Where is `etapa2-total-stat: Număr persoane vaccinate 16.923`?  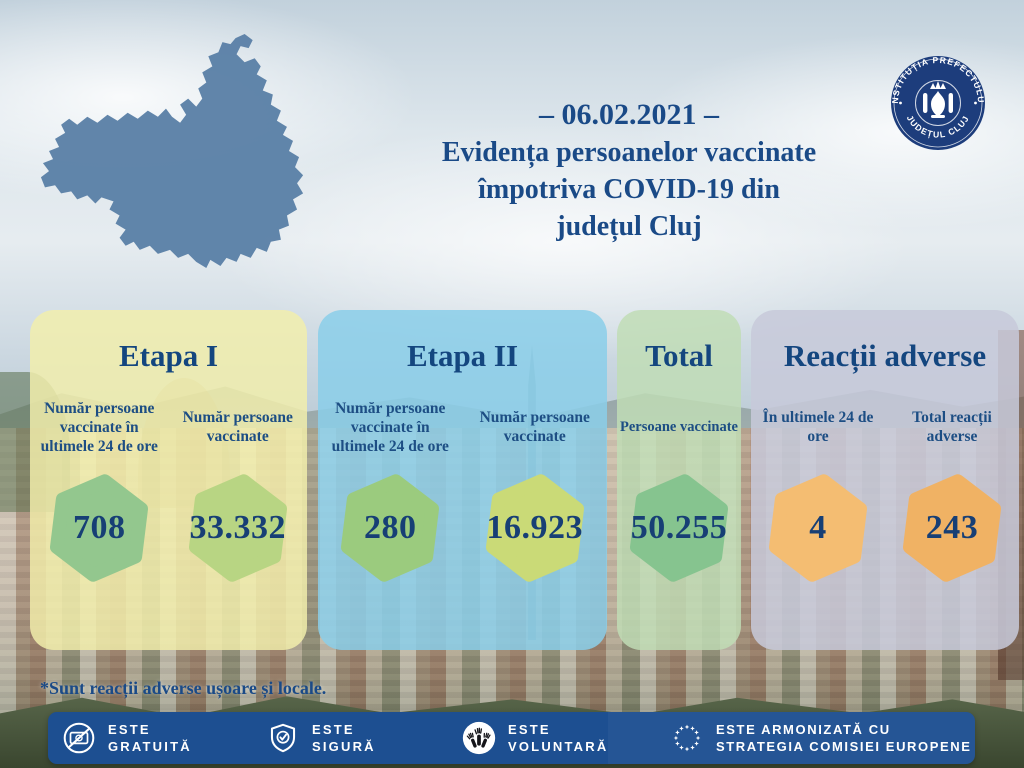
etapa2-total-stat: Număr persoane vaccinate 16.923 is located at coordinates (535, 487).